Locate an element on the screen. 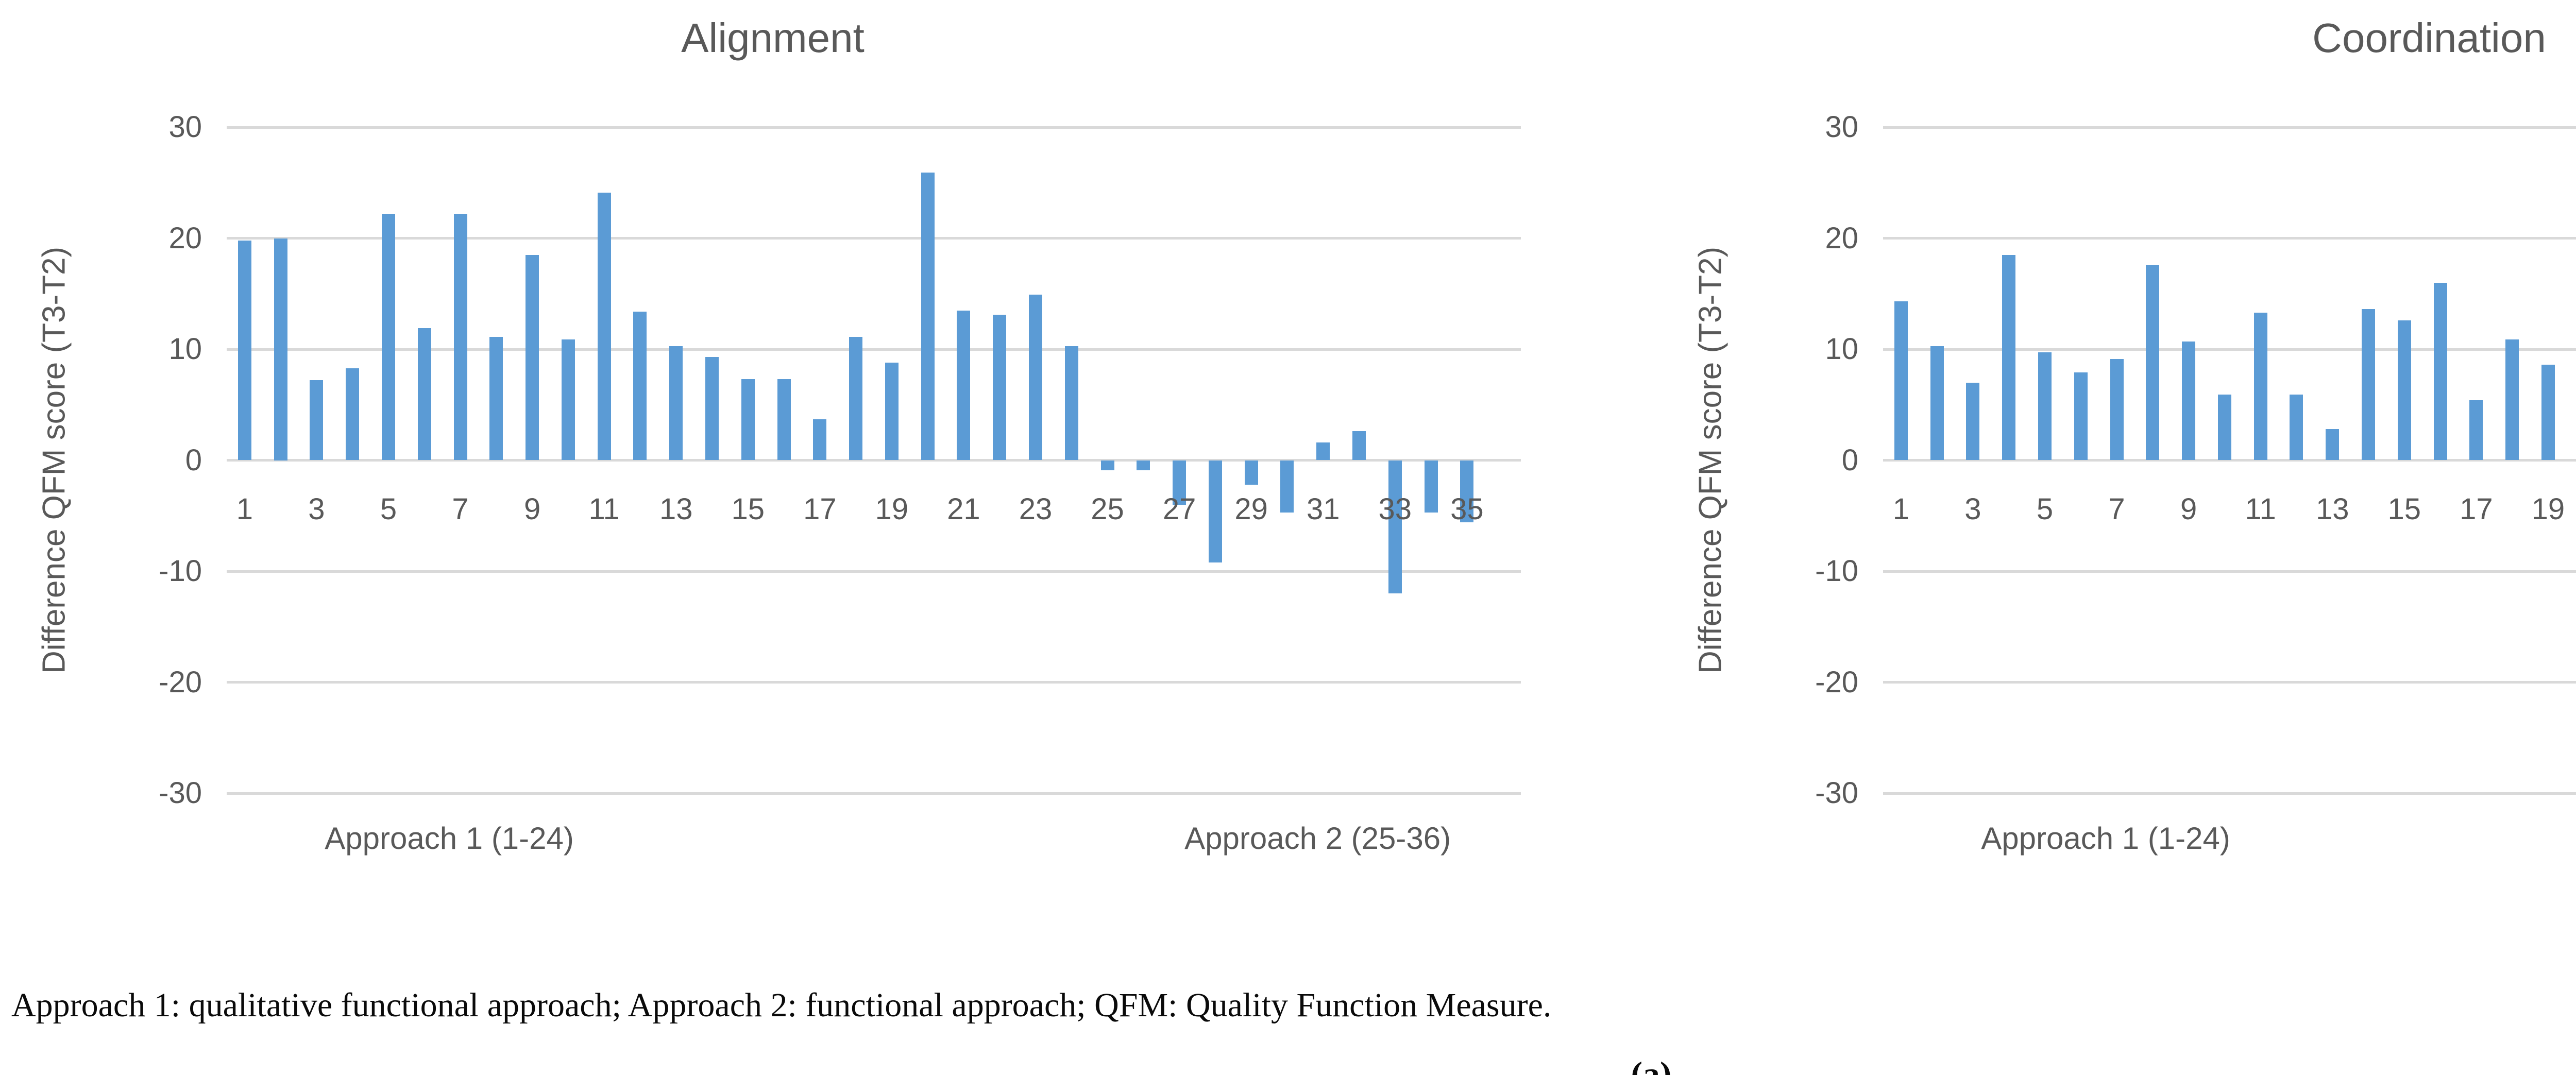  chart-title: Alignment is located at coordinates (773, 38).